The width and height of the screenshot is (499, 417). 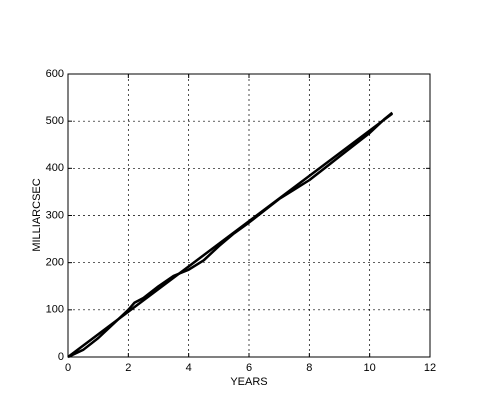 What do you see at coordinates (189, 368) in the screenshot?
I see `x-tick-label: 4` at bounding box center [189, 368].